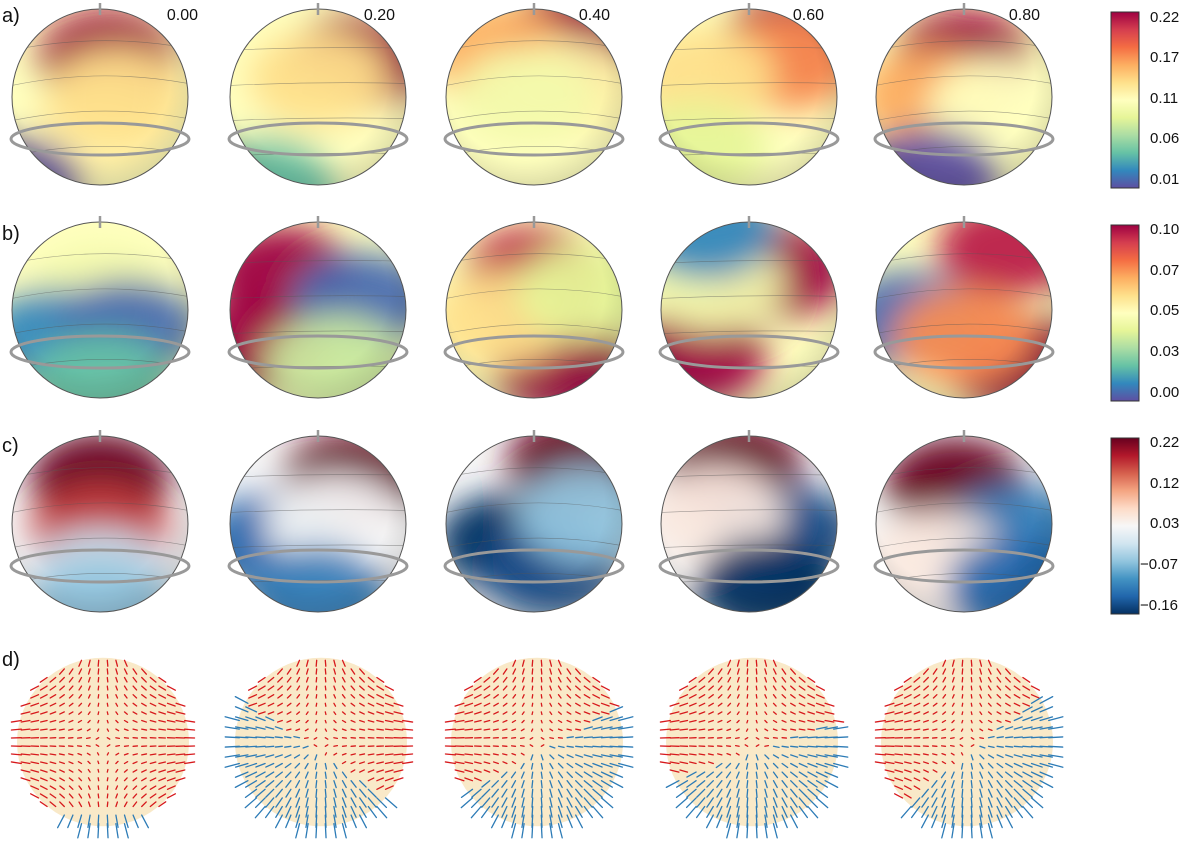 The width and height of the screenshot is (1200, 841). I want to click on surface-map, so click(964, 521).